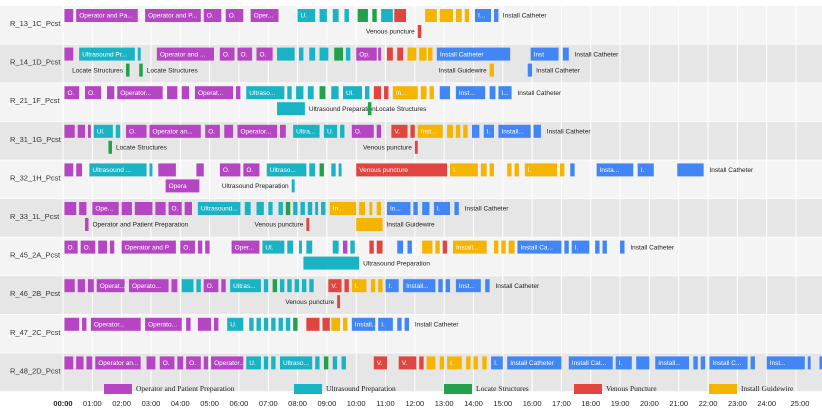 This screenshot has height=409, width=822. Describe the element at coordinates (121, 403) in the screenshot. I see `x-tick-label: 02:00` at that location.